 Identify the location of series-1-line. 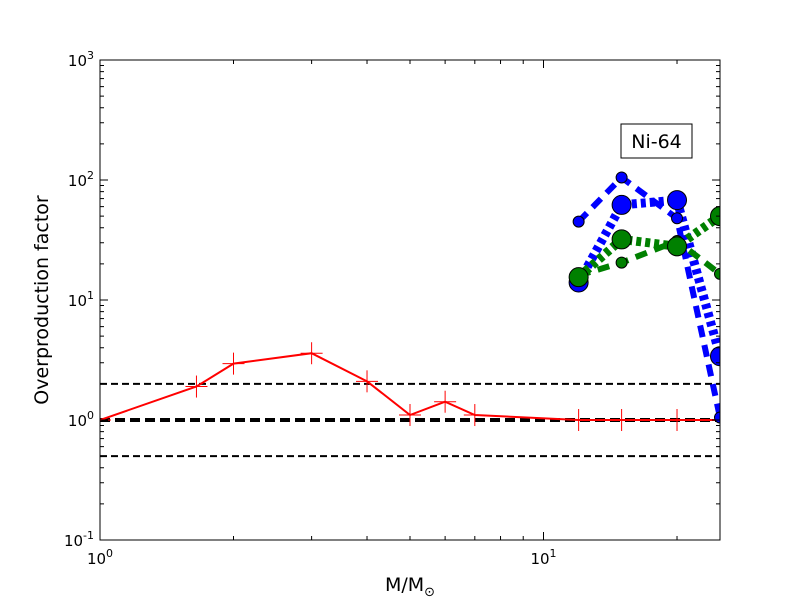
(648, 296).